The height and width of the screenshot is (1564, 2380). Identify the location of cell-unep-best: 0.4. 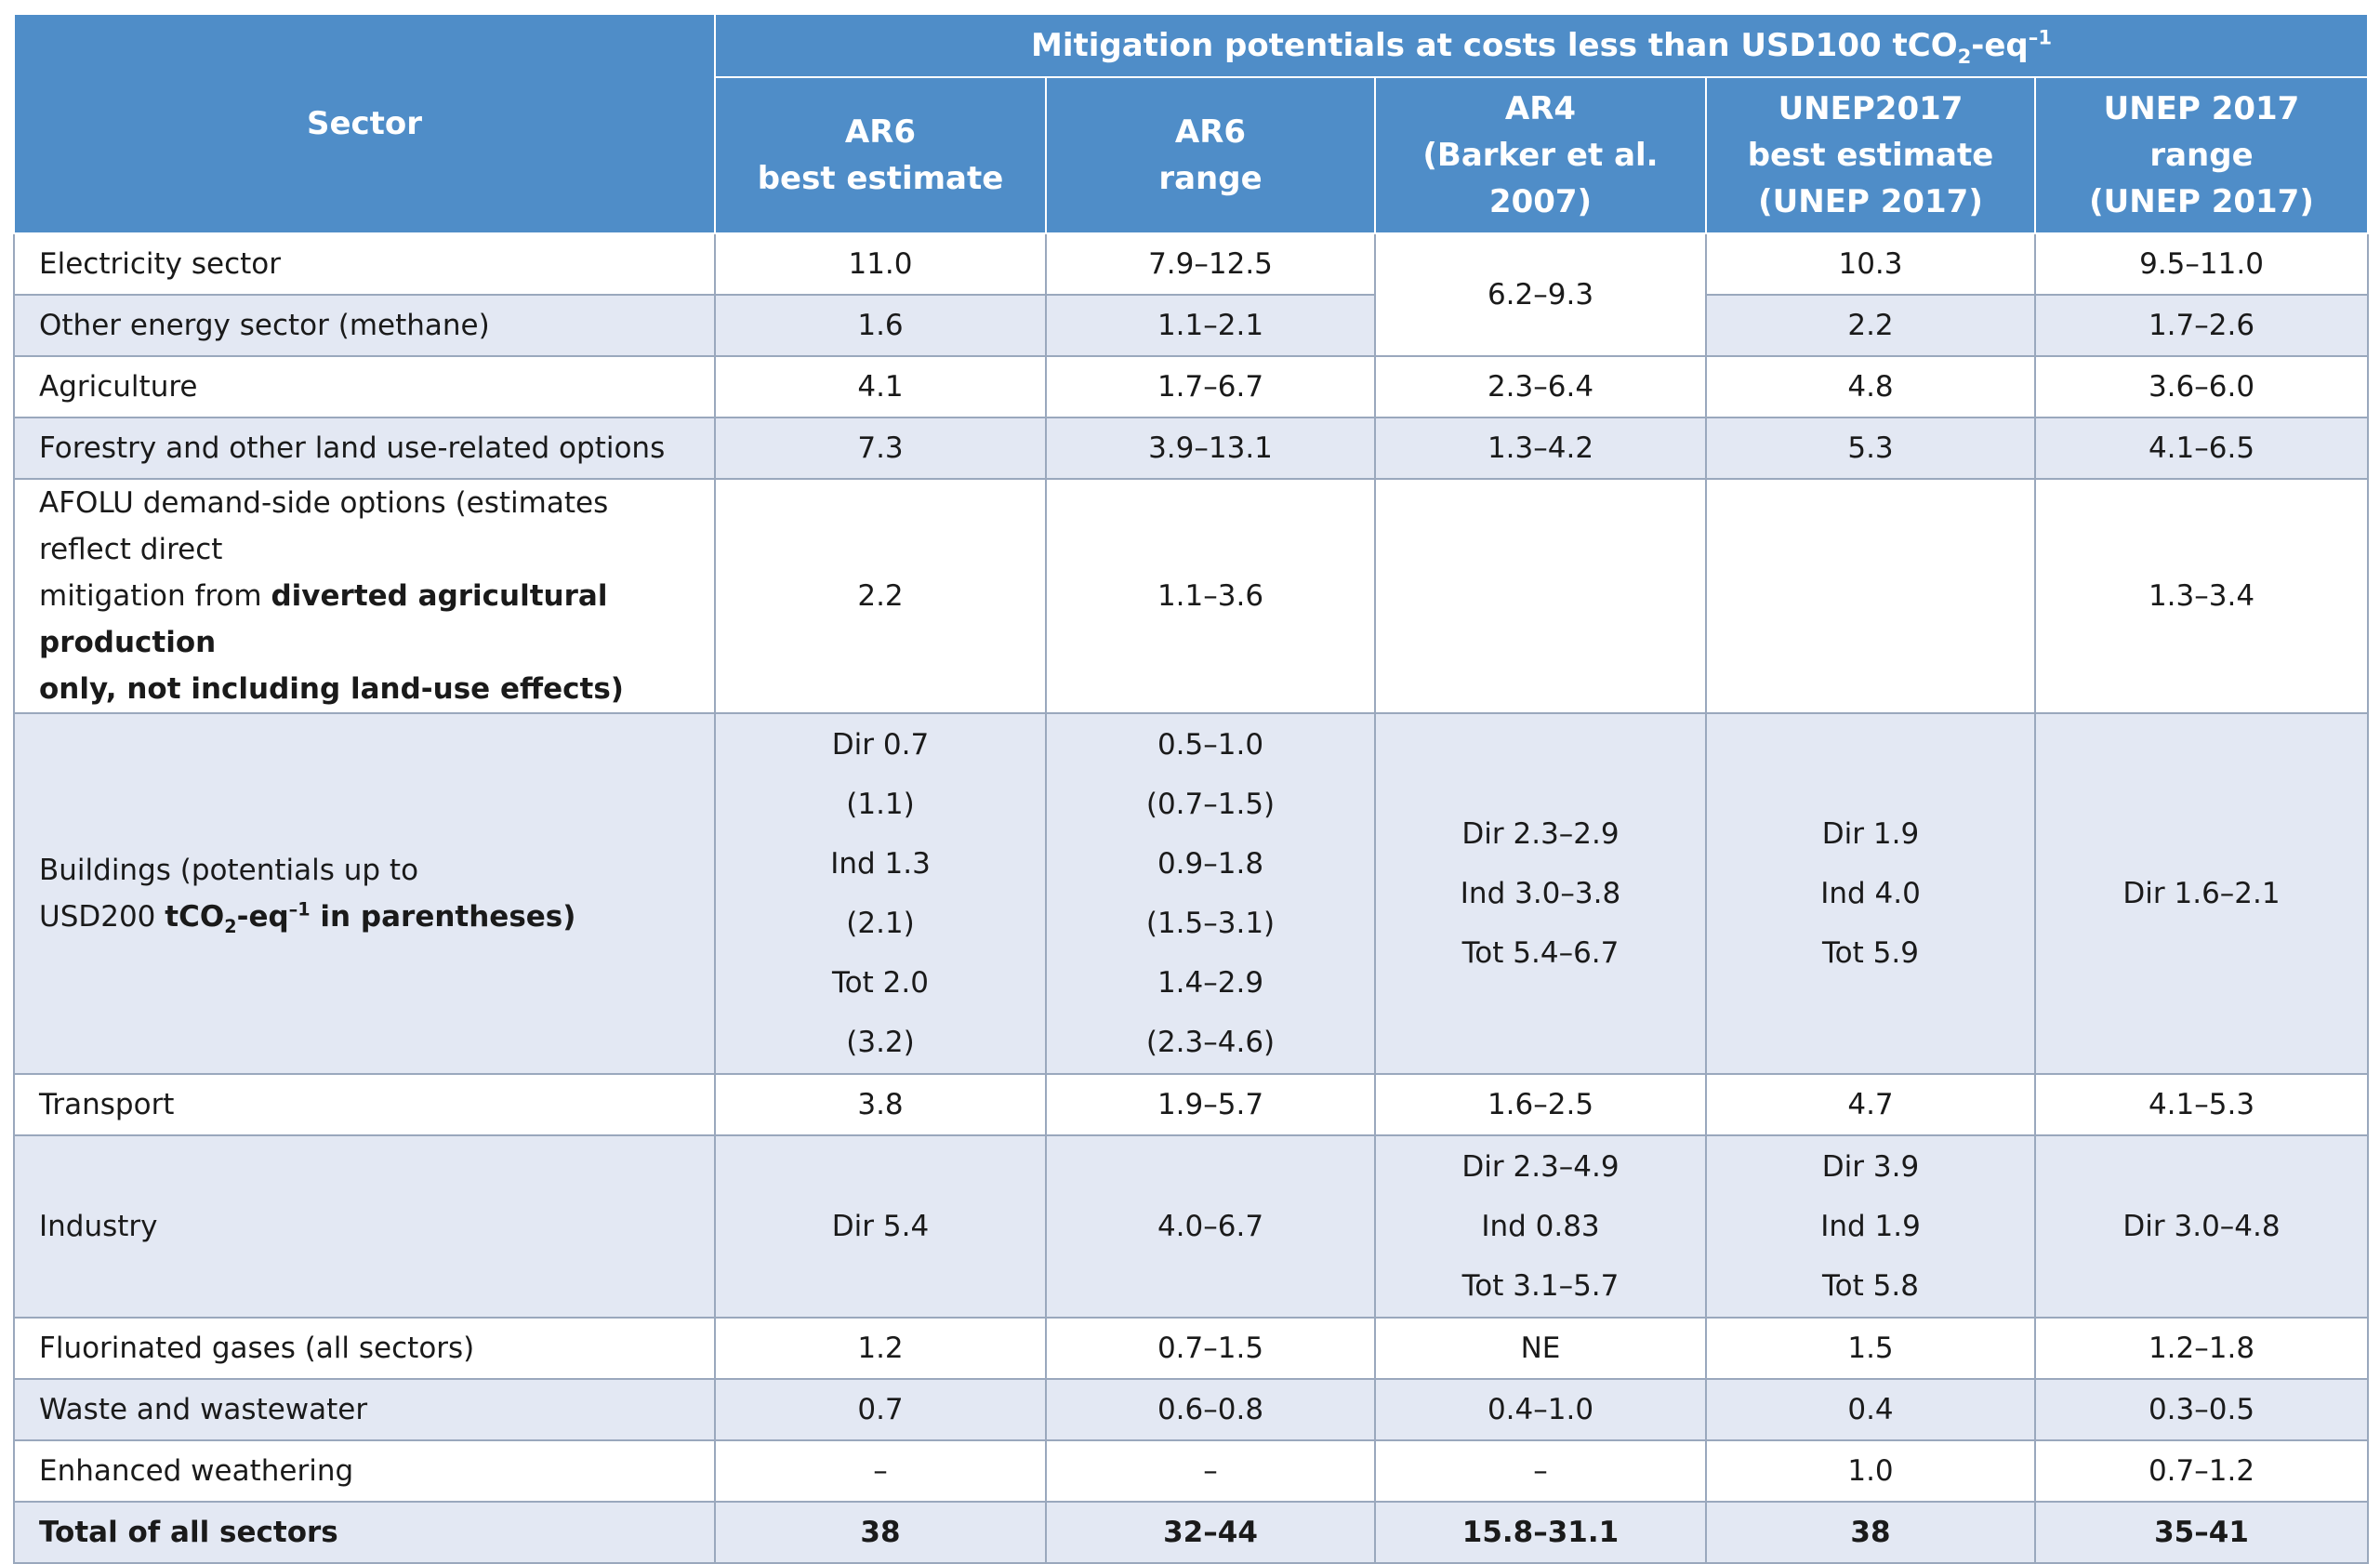
(1870, 1410).